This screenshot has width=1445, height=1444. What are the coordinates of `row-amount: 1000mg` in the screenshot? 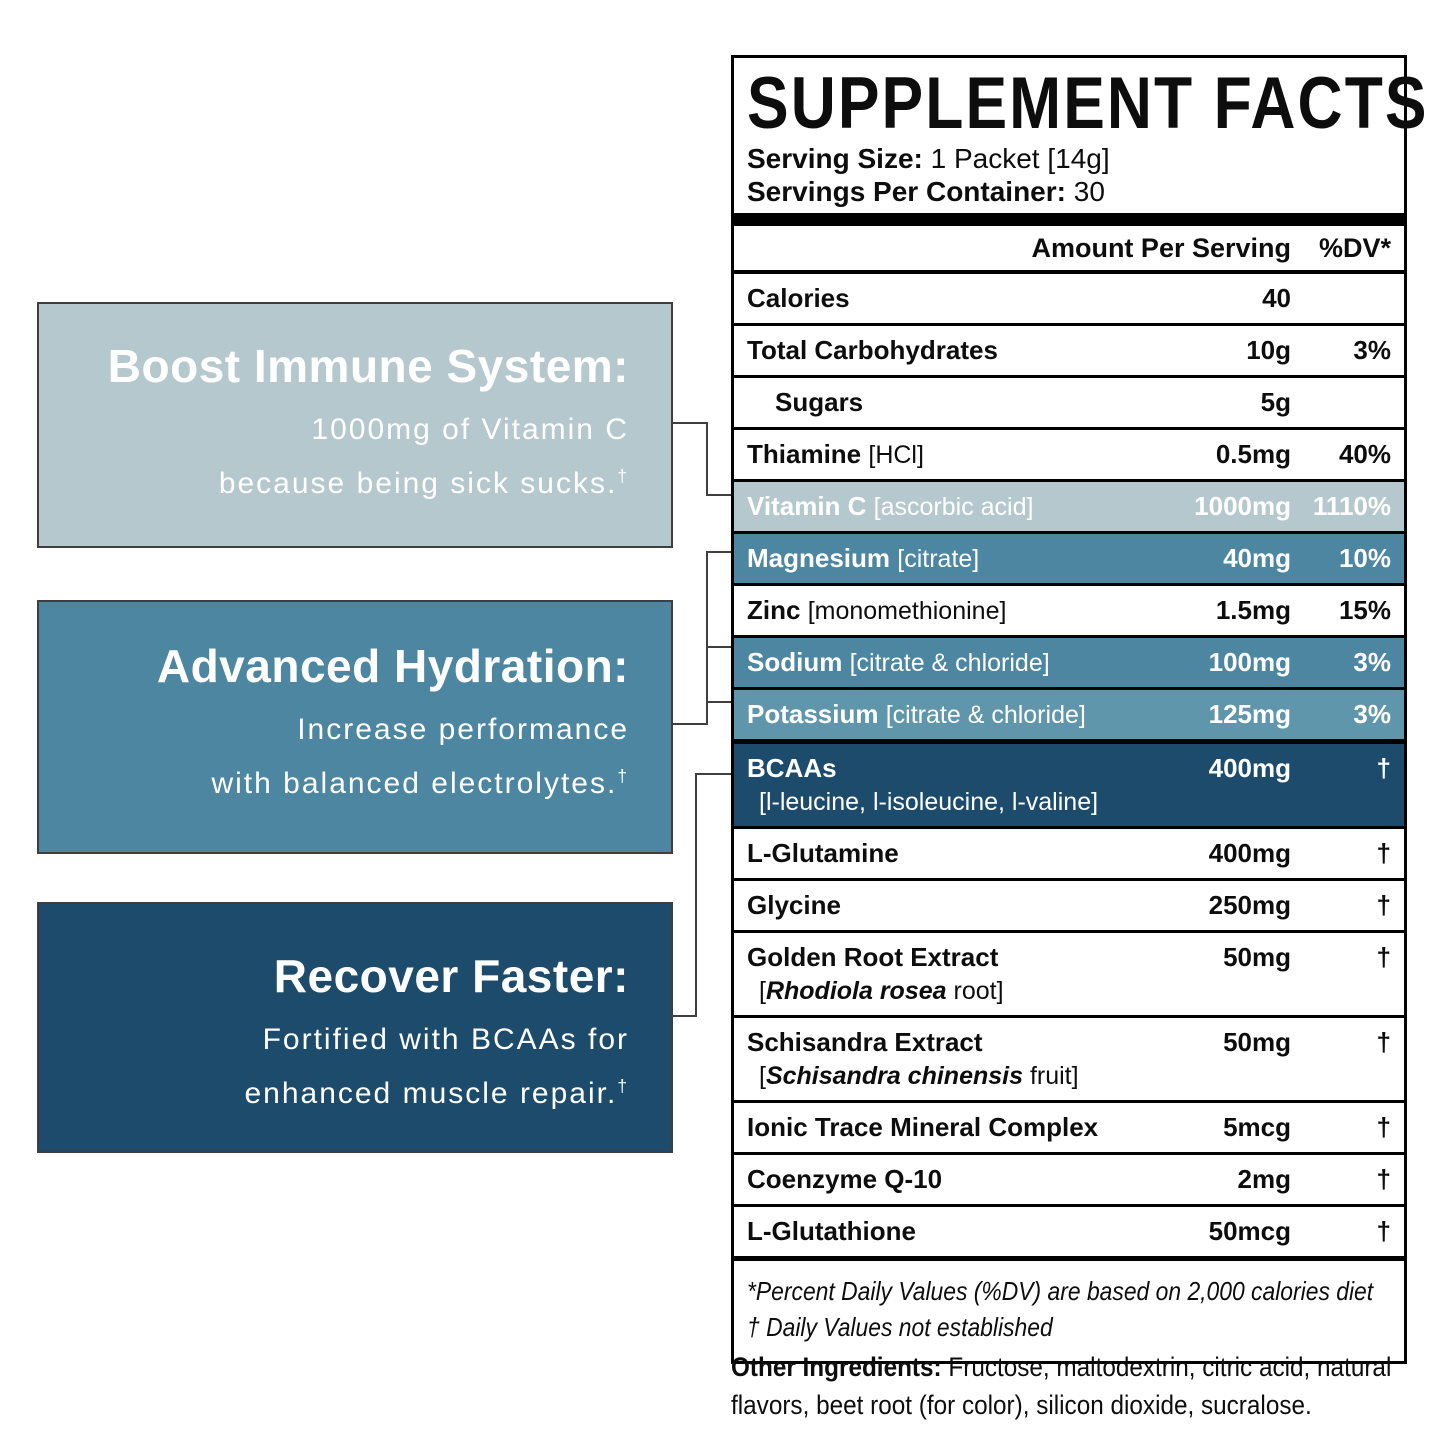 It's located at (1242, 506).